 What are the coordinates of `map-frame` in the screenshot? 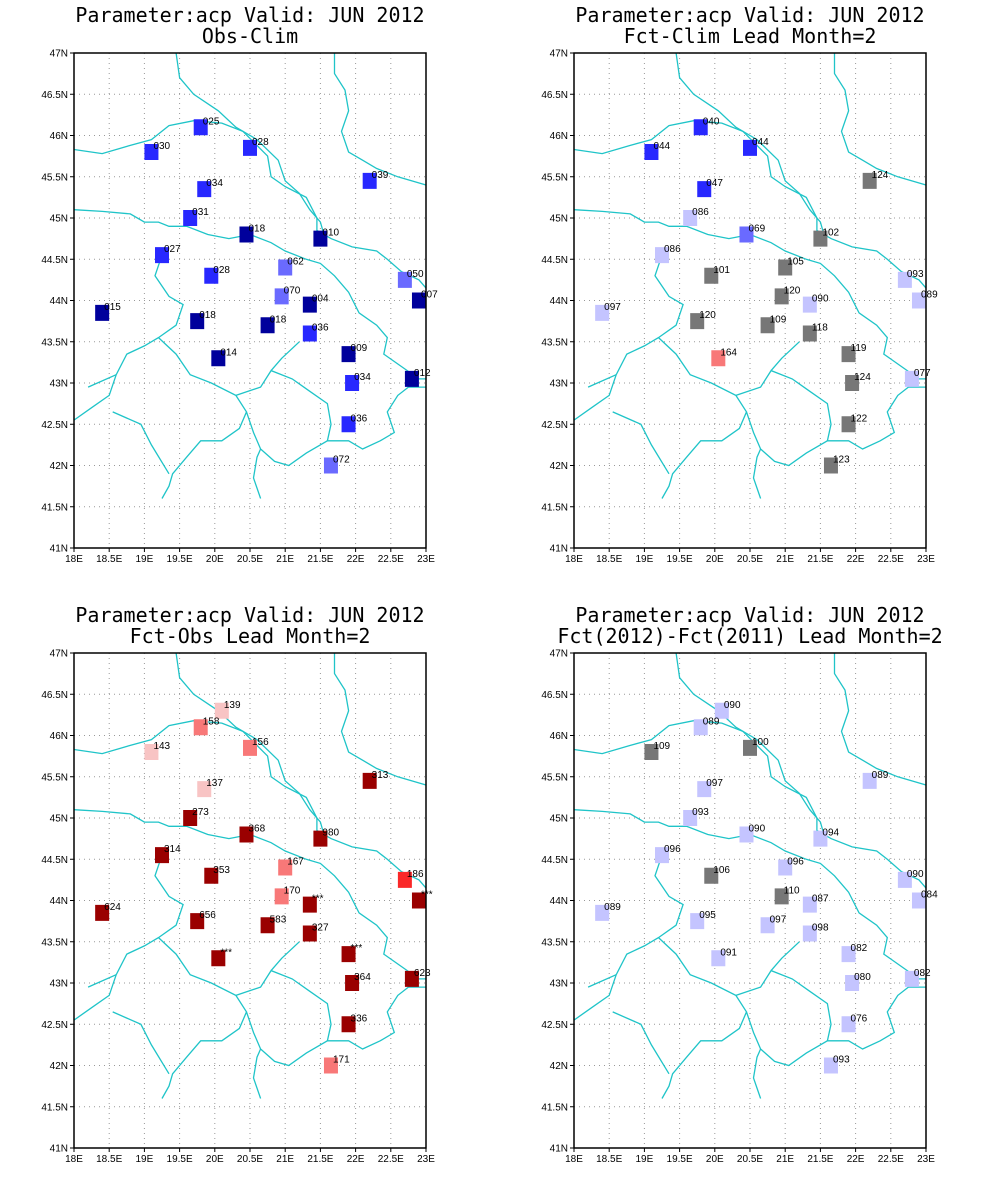 It's located at (750, 900).